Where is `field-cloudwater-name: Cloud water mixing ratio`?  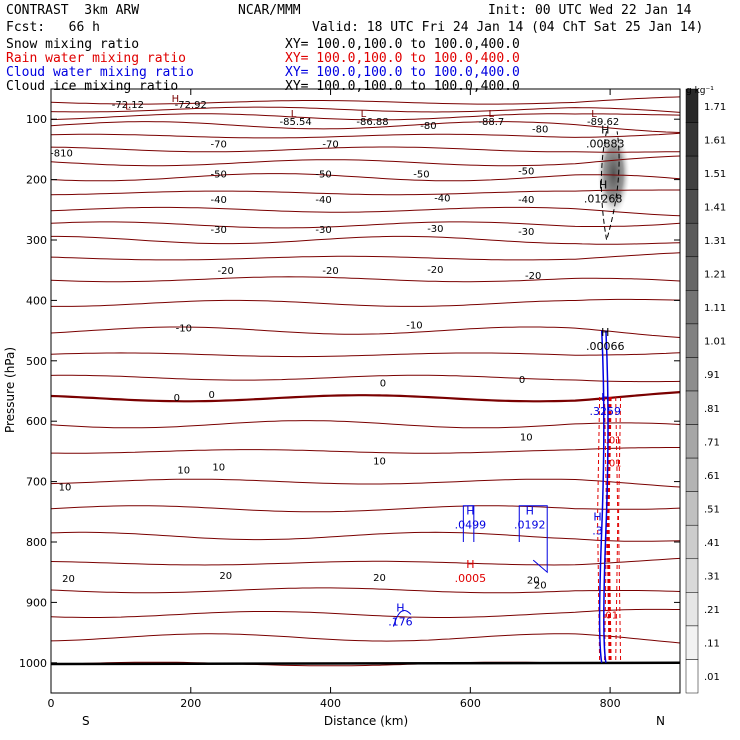
field-cloudwater-name: Cloud water mixing ratio is located at coordinates (100, 72).